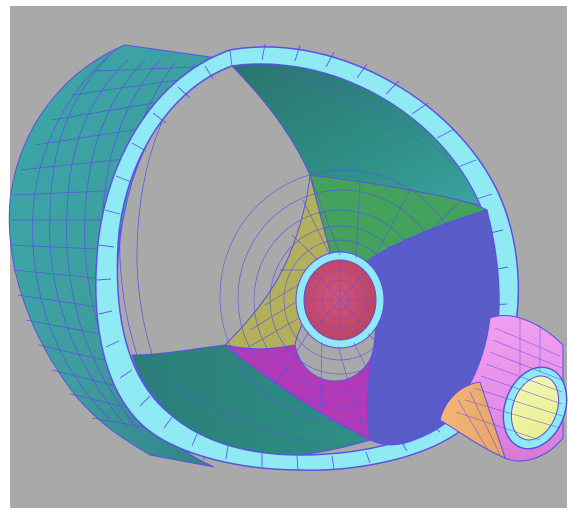 The image size is (569, 513). I want to click on branch-pipe-orange-band, so click(472, 420).